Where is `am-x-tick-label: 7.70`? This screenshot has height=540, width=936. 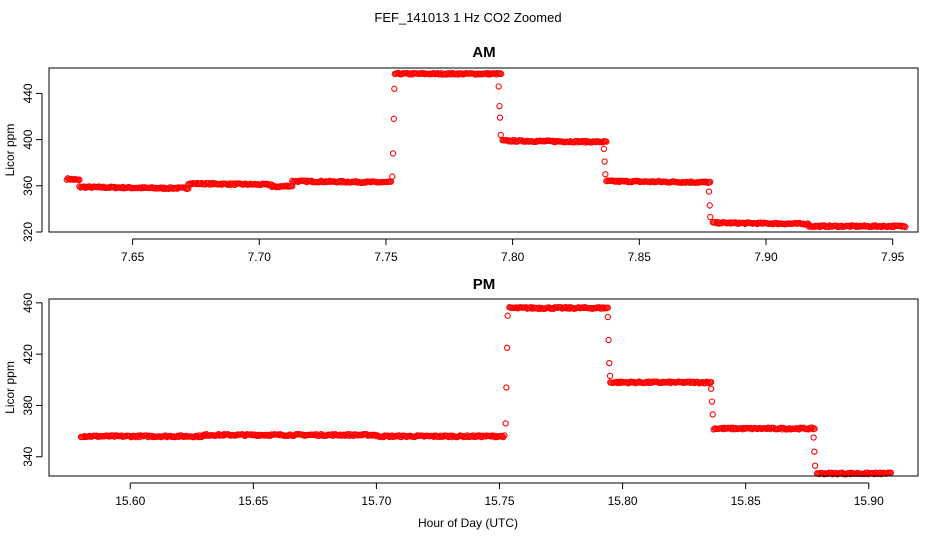 am-x-tick-label: 7.70 is located at coordinates (260, 257).